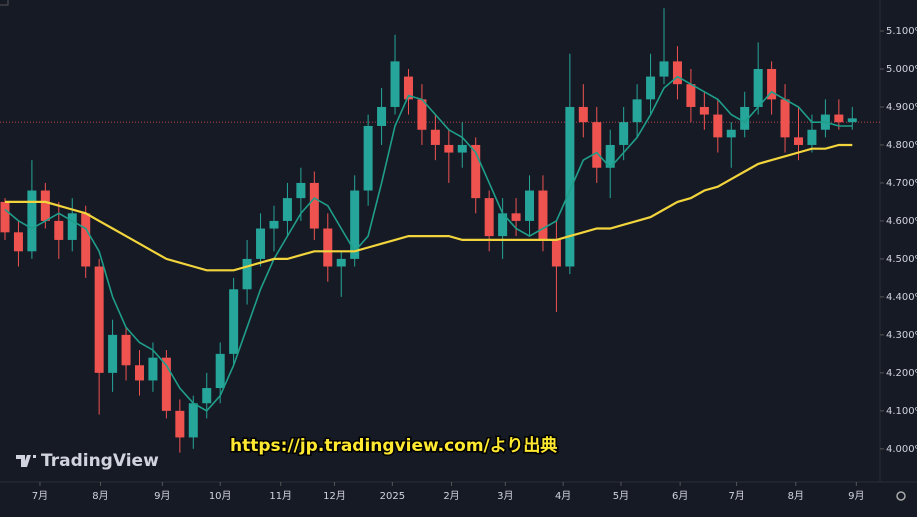  Describe the element at coordinates (220, 496) in the screenshot. I see `x-tick-label: 10月` at that location.